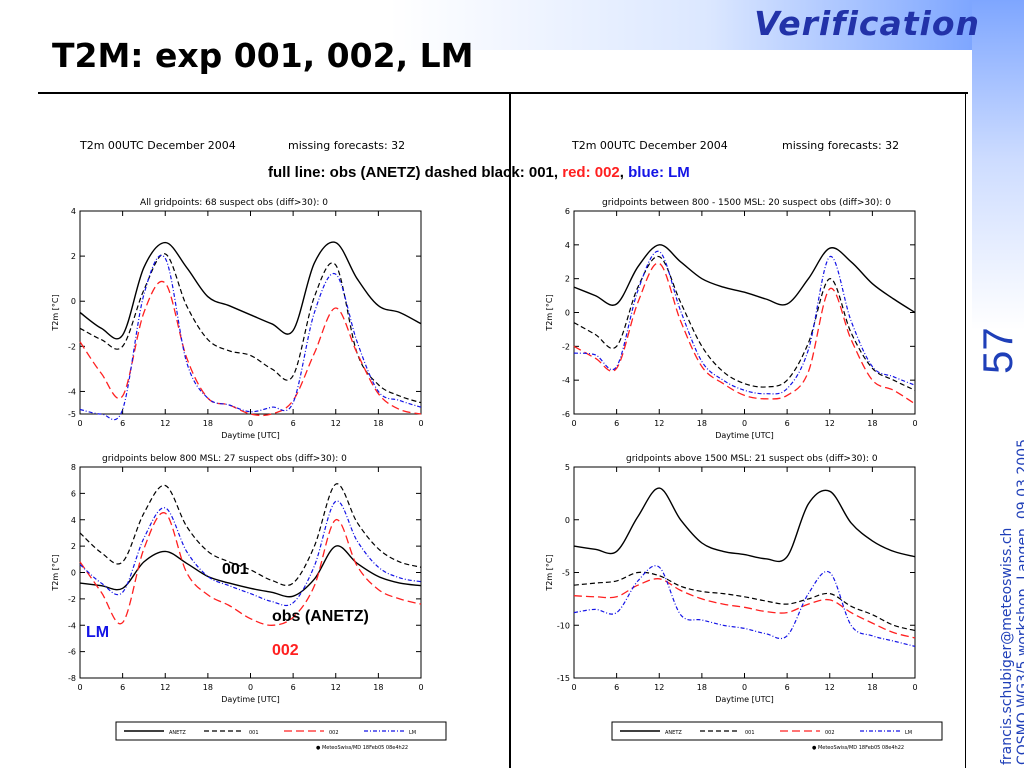 The image size is (1024, 768). Describe the element at coordinates (965, 431) in the screenshot. I see `right-border` at that location.